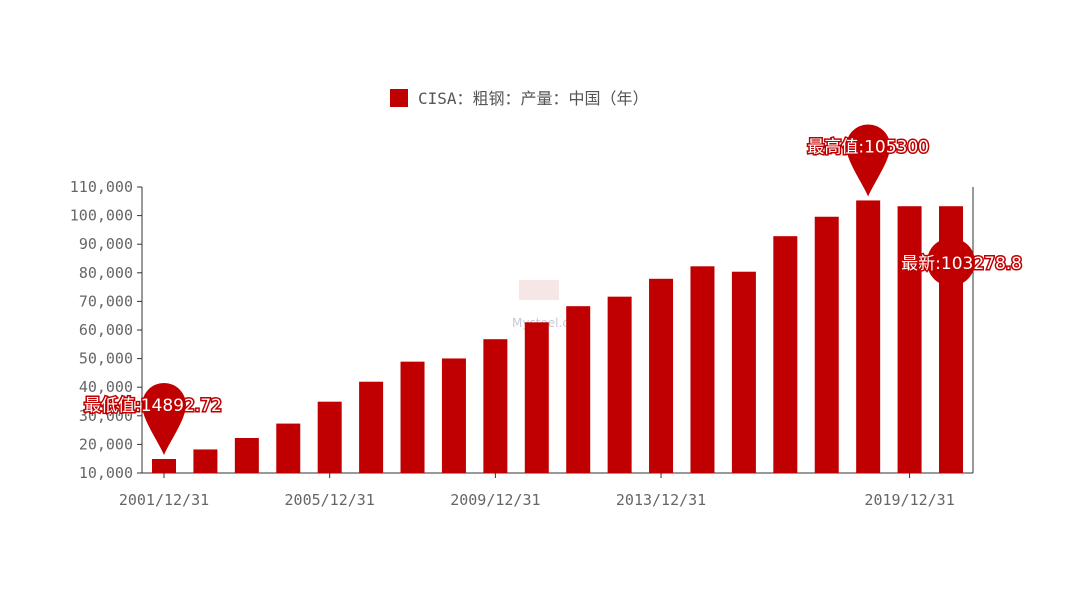  Describe the element at coordinates (164, 466) in the screenshot. I see `bar-2001/12/31` at that location.